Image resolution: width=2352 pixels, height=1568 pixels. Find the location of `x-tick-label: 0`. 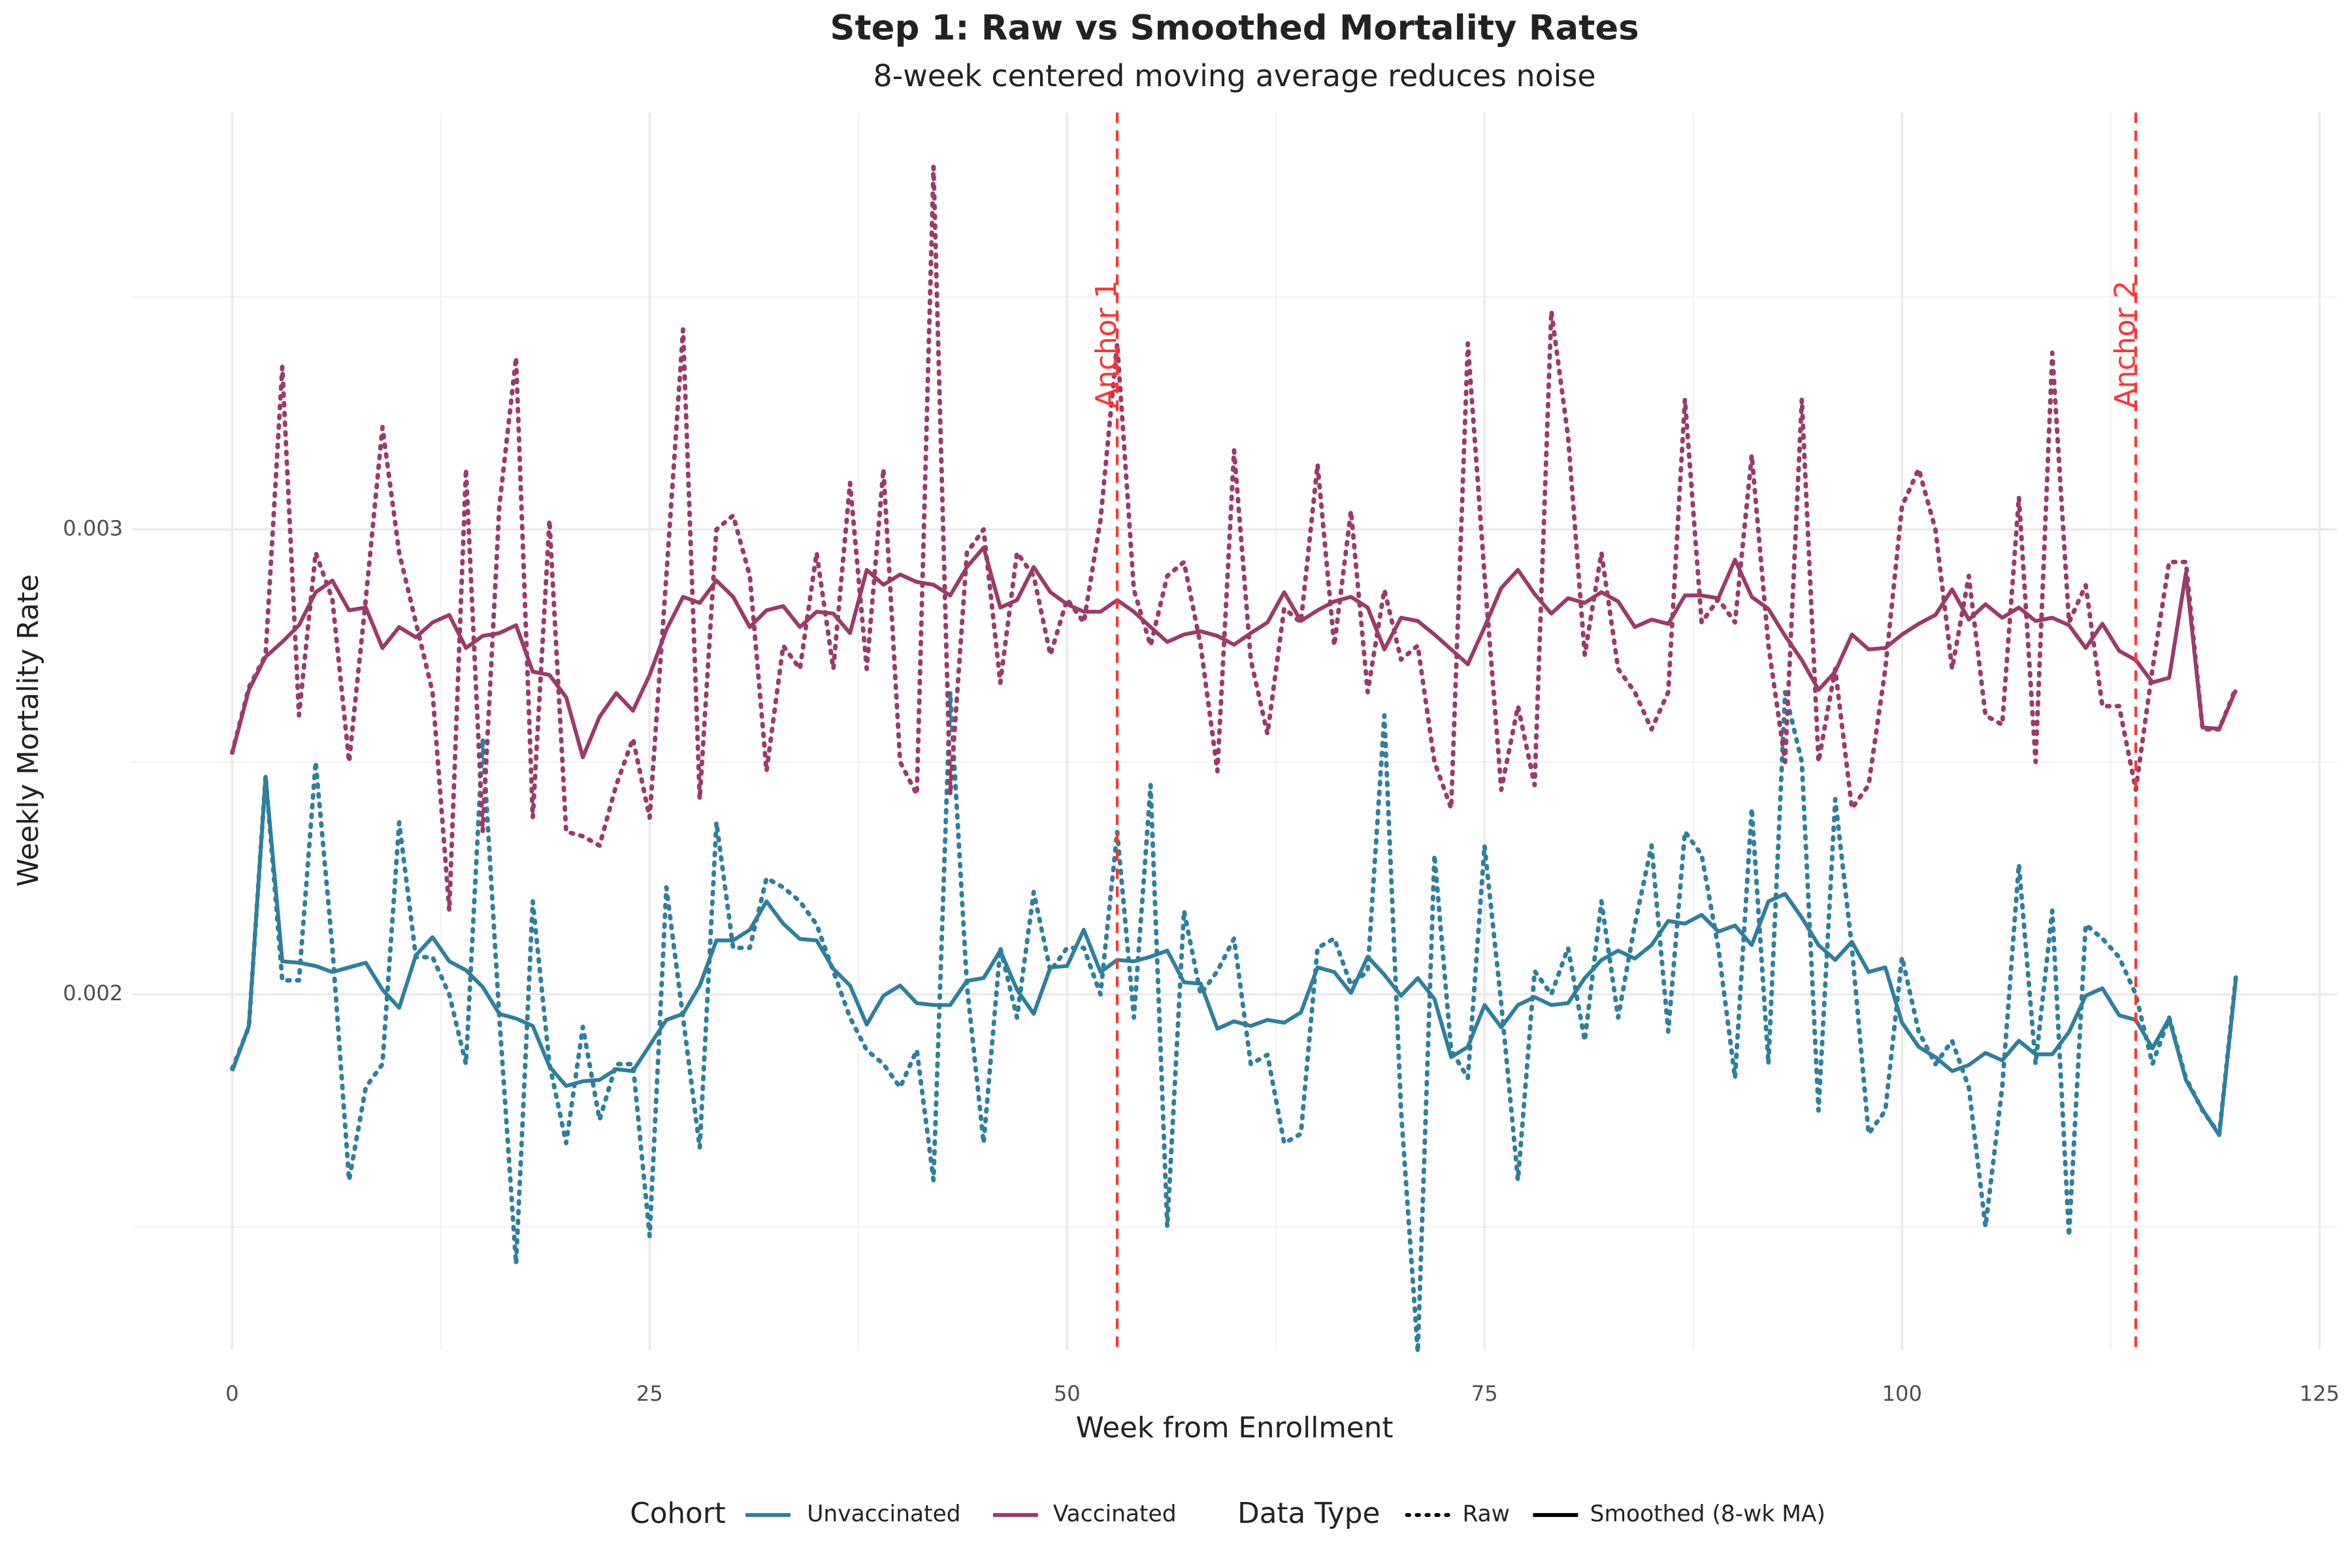

x-tick-label: 0 is located at coordinates (231, 1393).